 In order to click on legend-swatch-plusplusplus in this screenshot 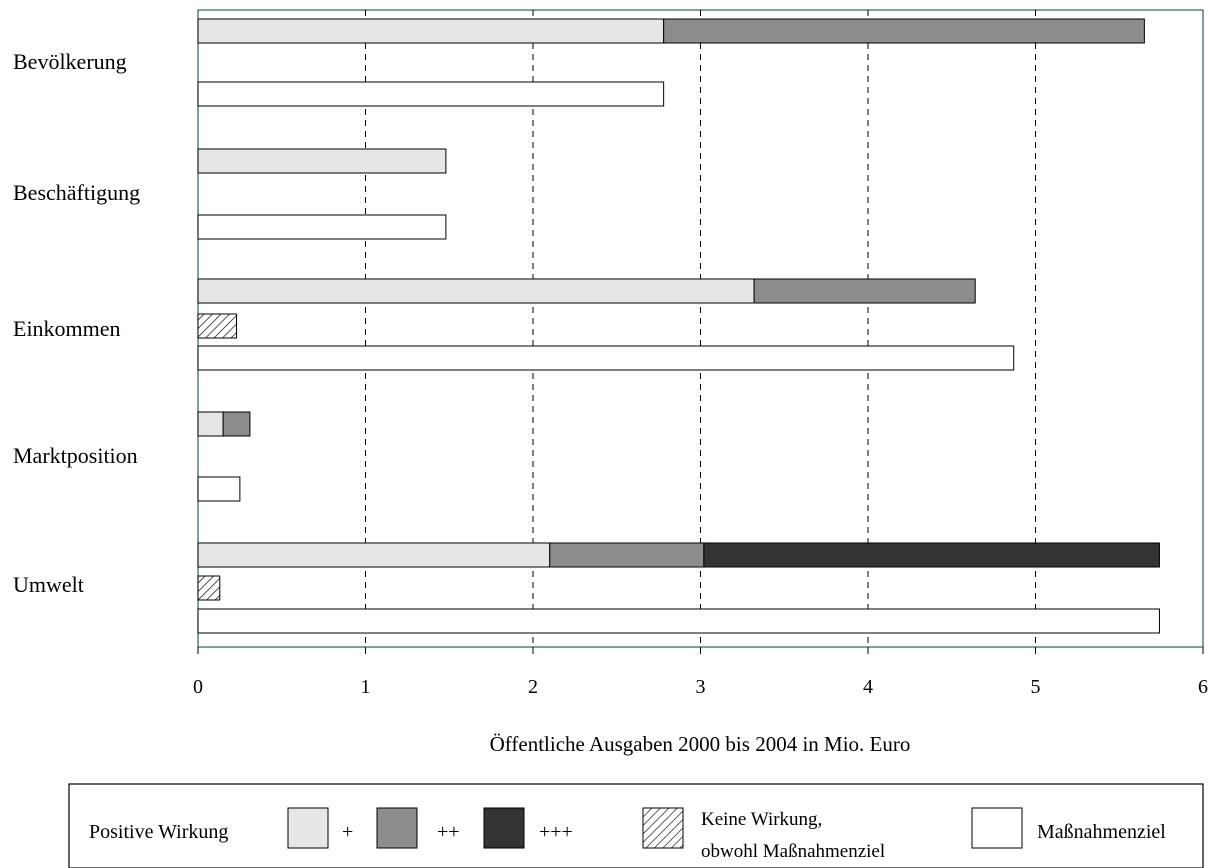, I will do `click(504, 828)`.